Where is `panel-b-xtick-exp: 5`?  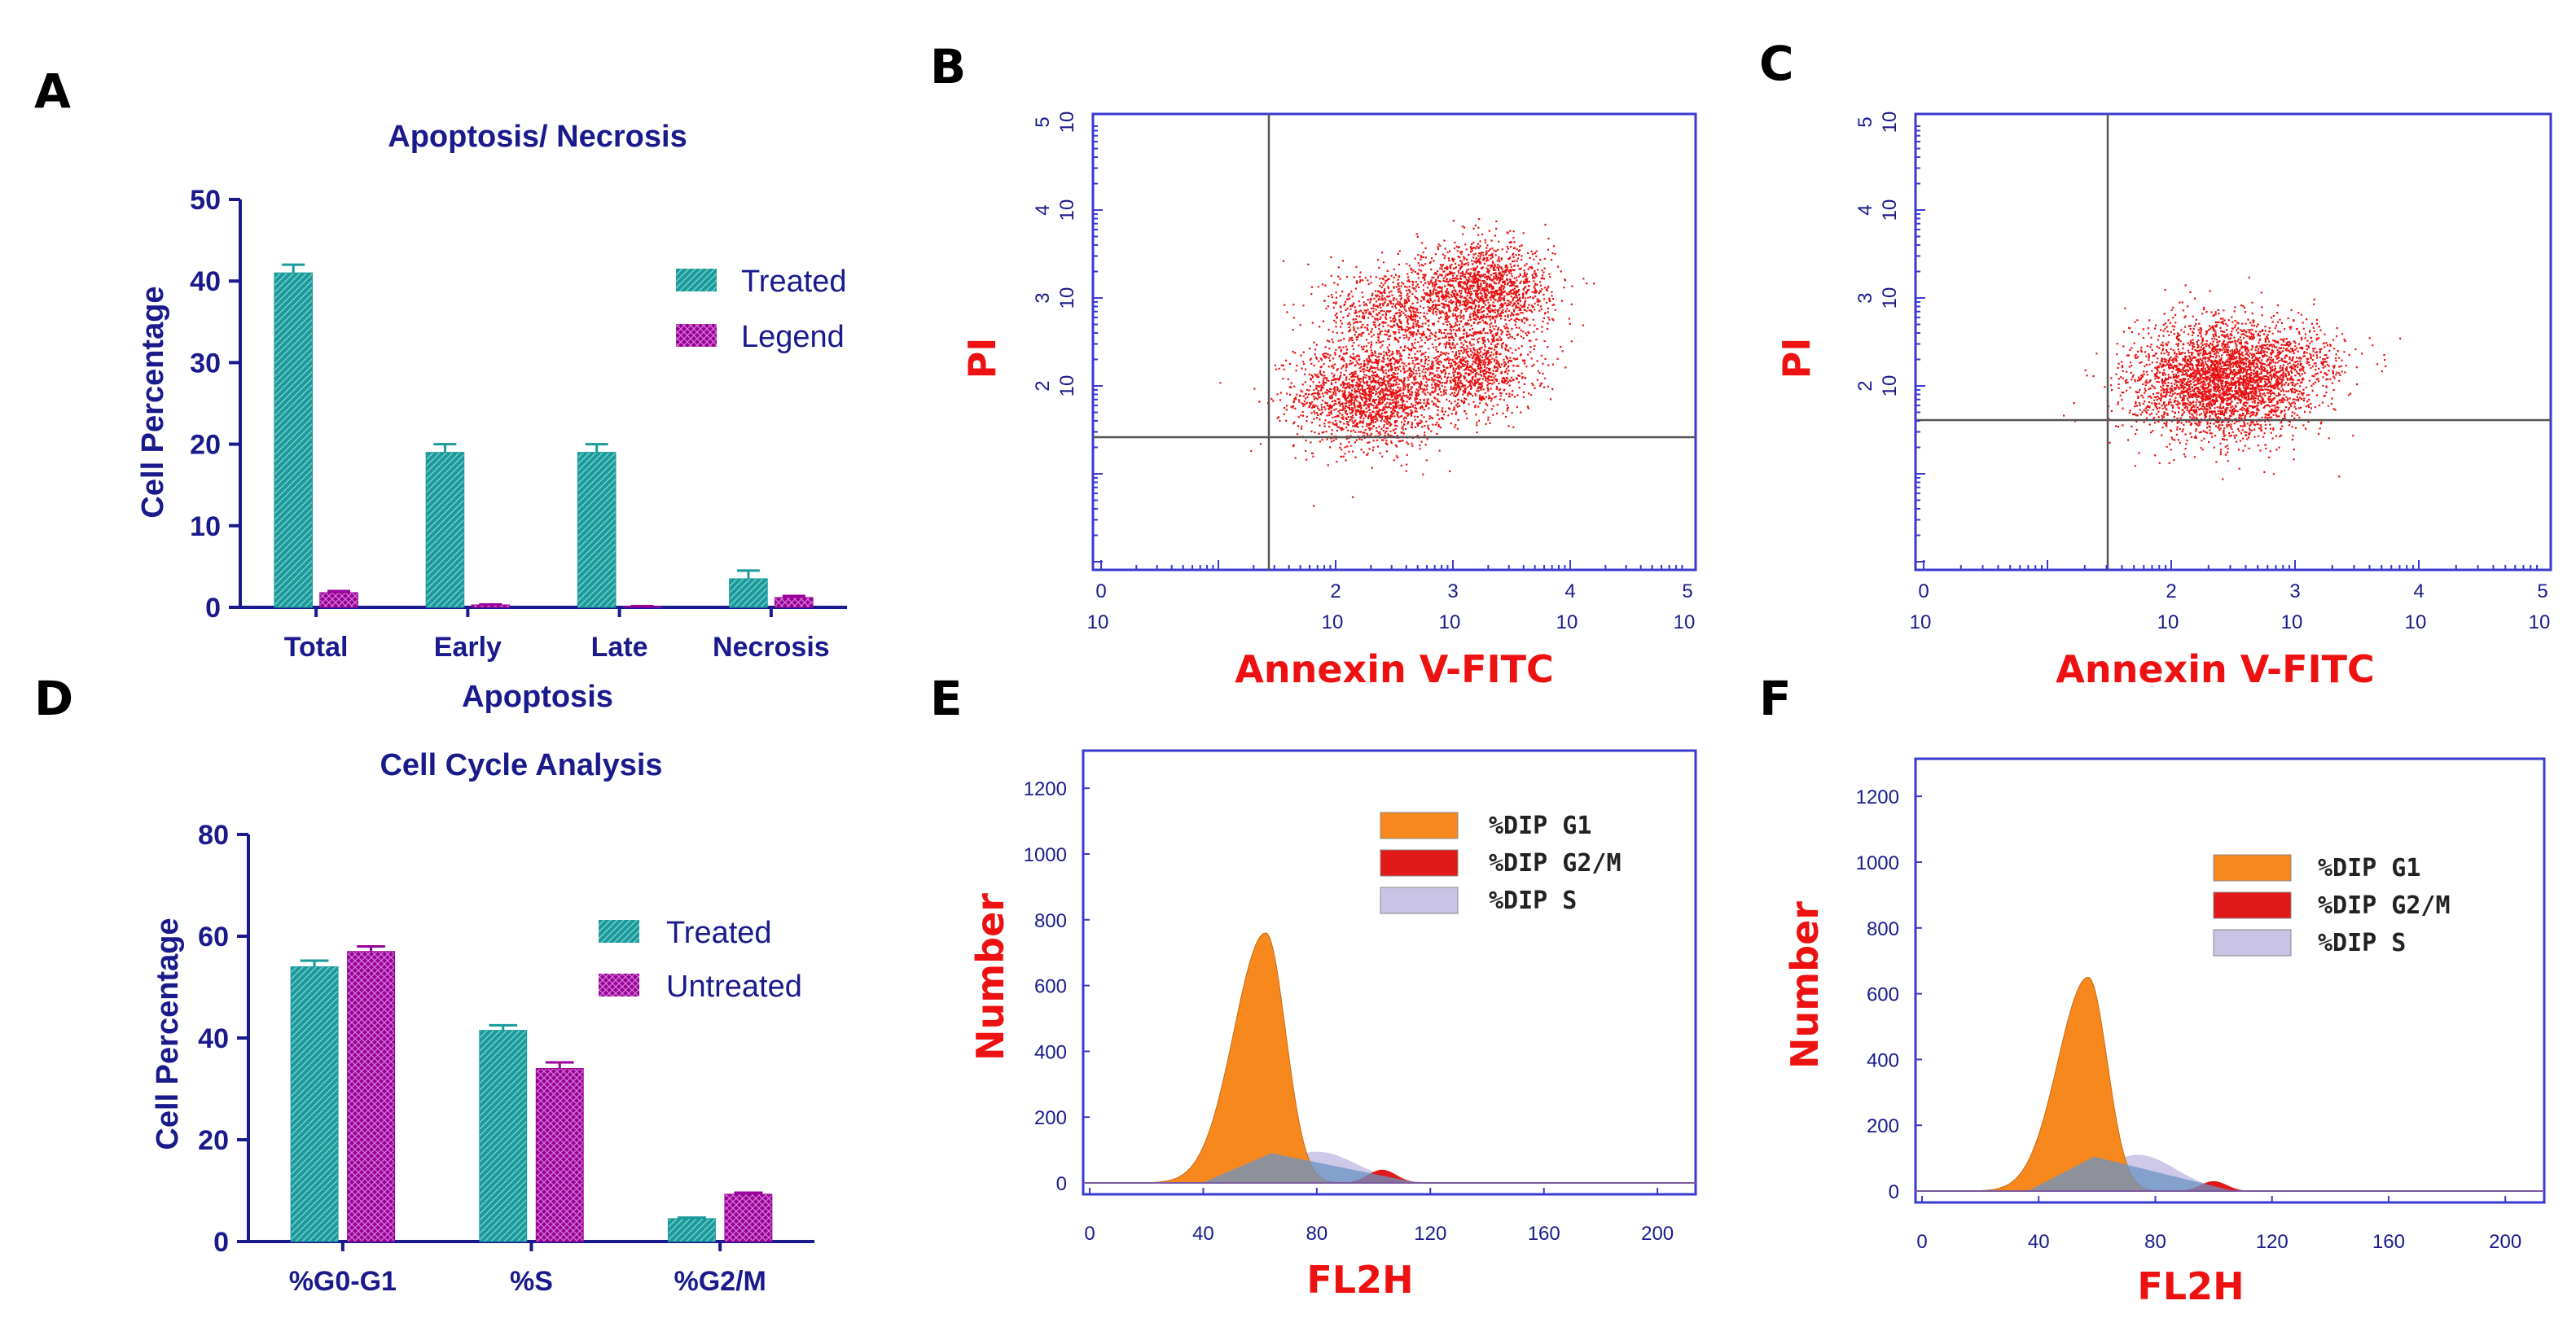 panel-b-xtick-exp: 5 is located at coordinates (1687, 591).